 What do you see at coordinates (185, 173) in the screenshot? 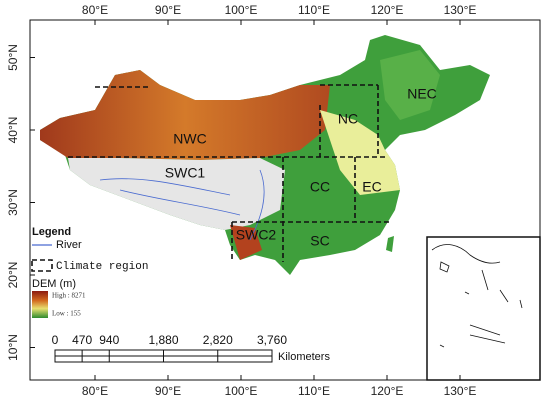
I see `region-label: SWC1` at bounding box center [185, 173].